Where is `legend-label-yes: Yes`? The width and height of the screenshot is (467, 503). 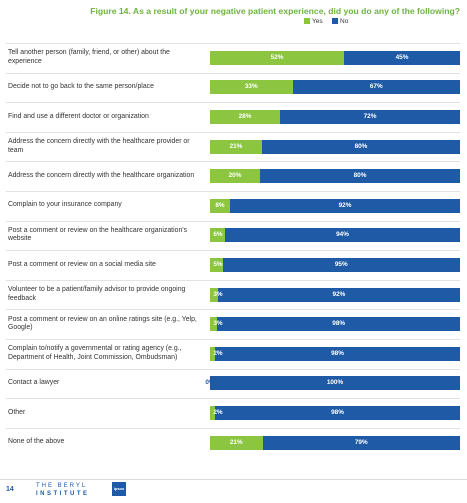
legend-label-yes: Yes is located at coordinates (317, 21).